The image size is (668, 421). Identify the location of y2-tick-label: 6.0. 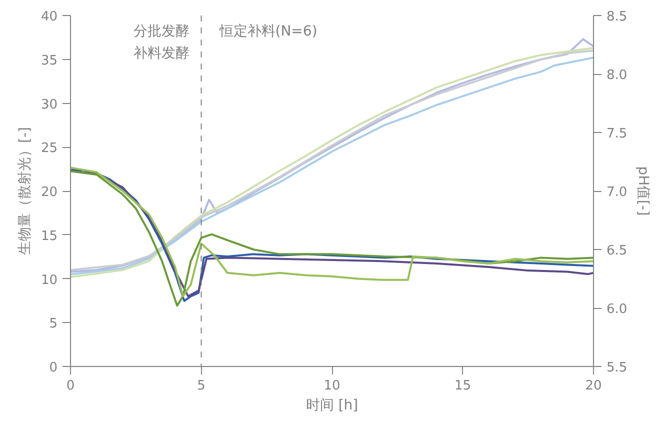
(617, 309).